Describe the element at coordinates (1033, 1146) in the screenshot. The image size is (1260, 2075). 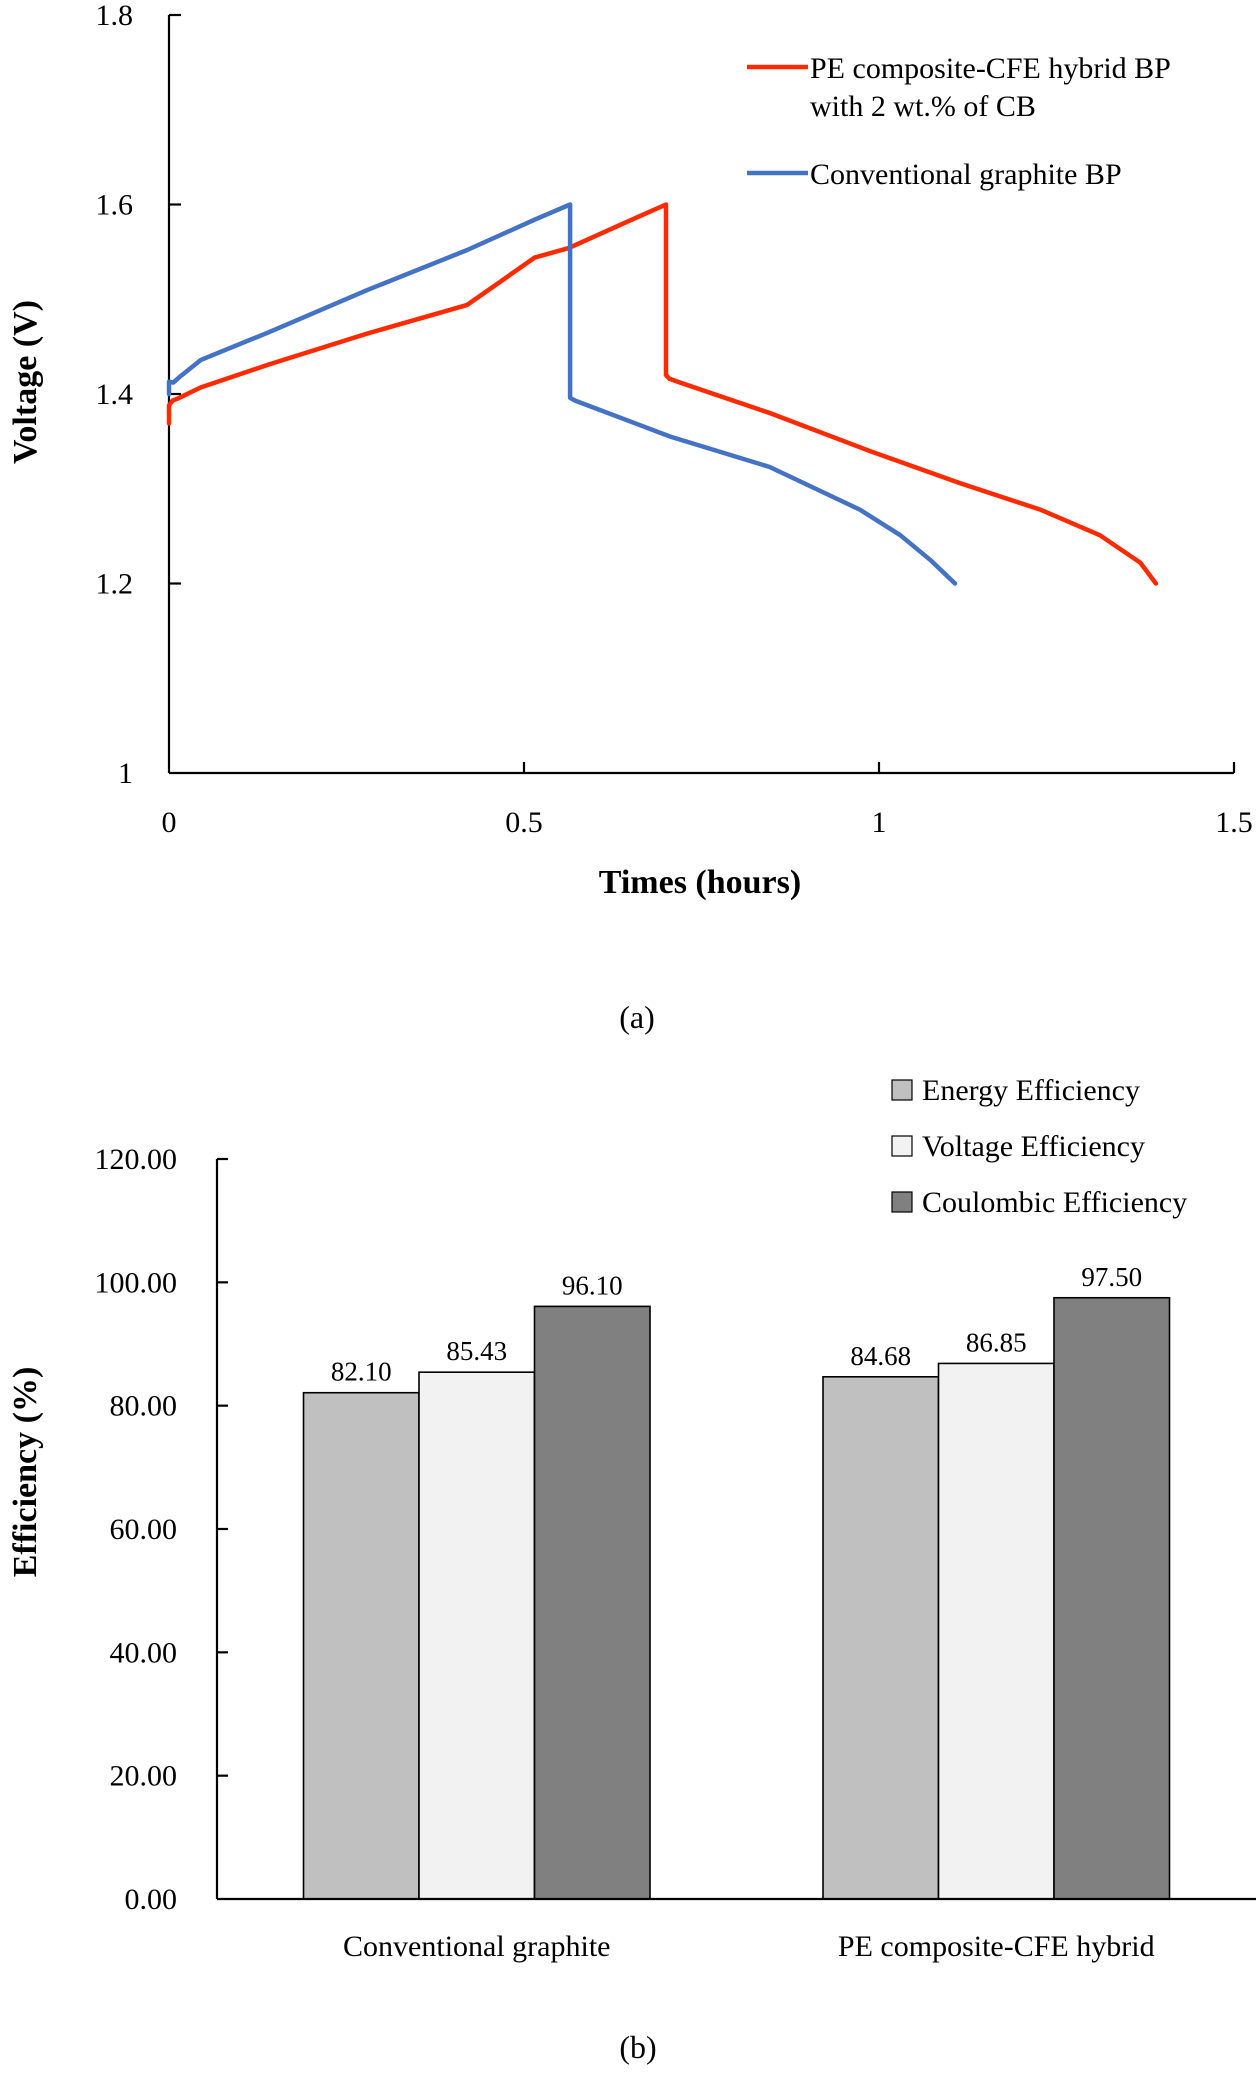
I see `legend-label-voltage: Voltage Efficiency` at that location.